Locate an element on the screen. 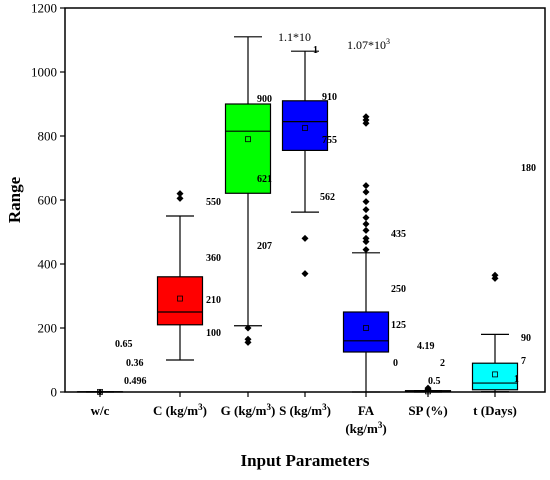  annotation-2-1: 900 is located at coordinates (264, 99).